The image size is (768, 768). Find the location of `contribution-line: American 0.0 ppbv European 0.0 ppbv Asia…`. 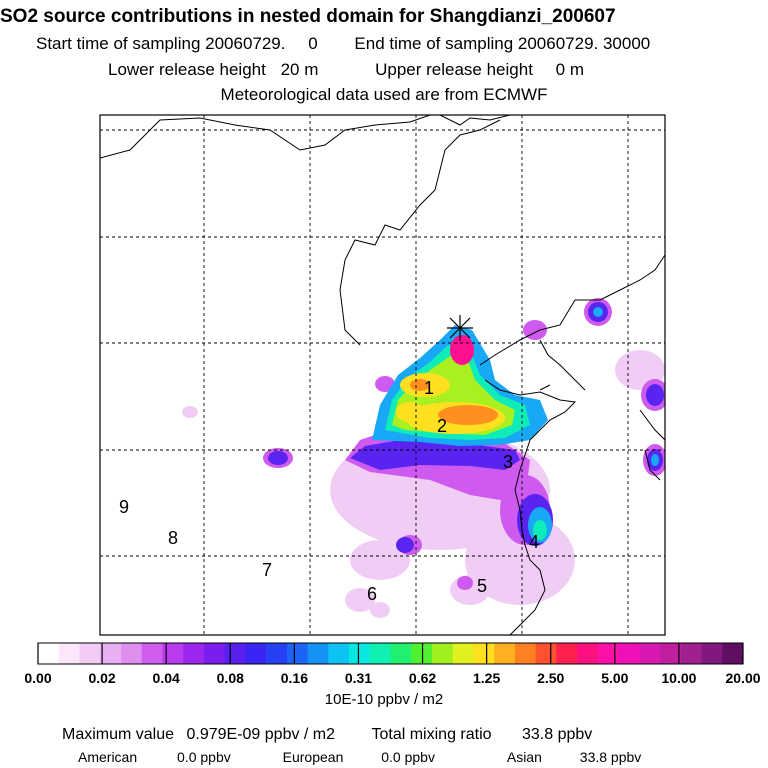

contribution-line: American 0.0 ppbv European 0.0 ppbv Asia… is located at coordinates (359, 757).